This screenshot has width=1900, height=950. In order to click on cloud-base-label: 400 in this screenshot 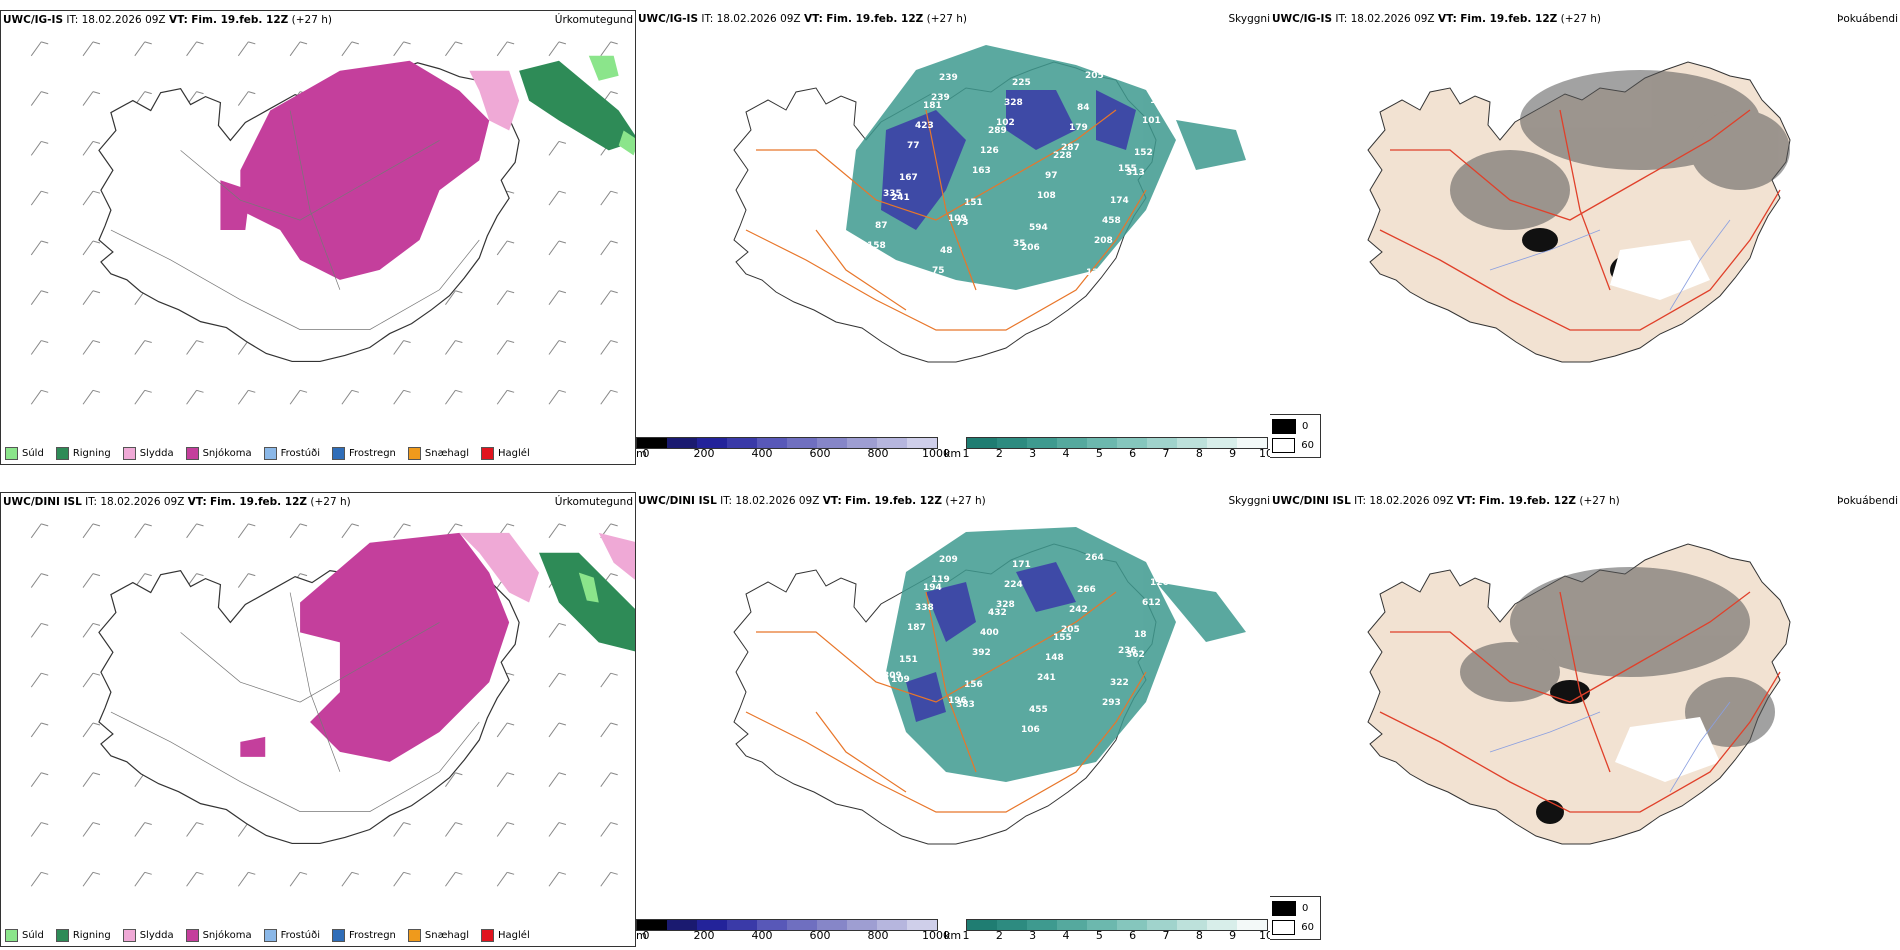, I will do `click(989, 633)`.